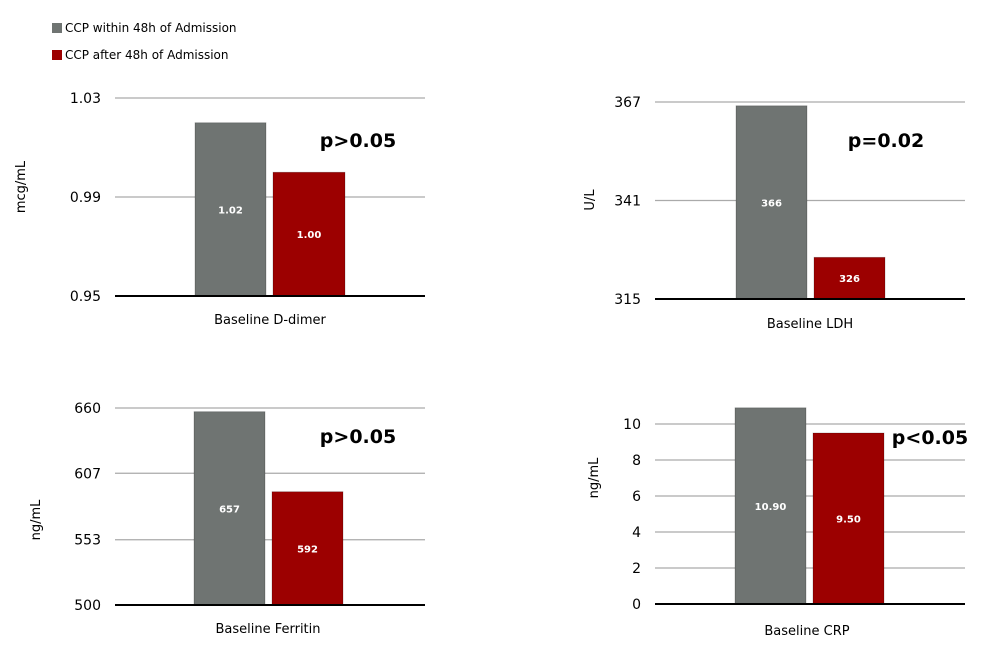 Image resolution: width=986 pixels, height=646 pixels. What do you see at coordinates (85, 297) in the screenshot?
I see `y-tick-label-ddimer: 0.95` at bounding box center [85, 297].